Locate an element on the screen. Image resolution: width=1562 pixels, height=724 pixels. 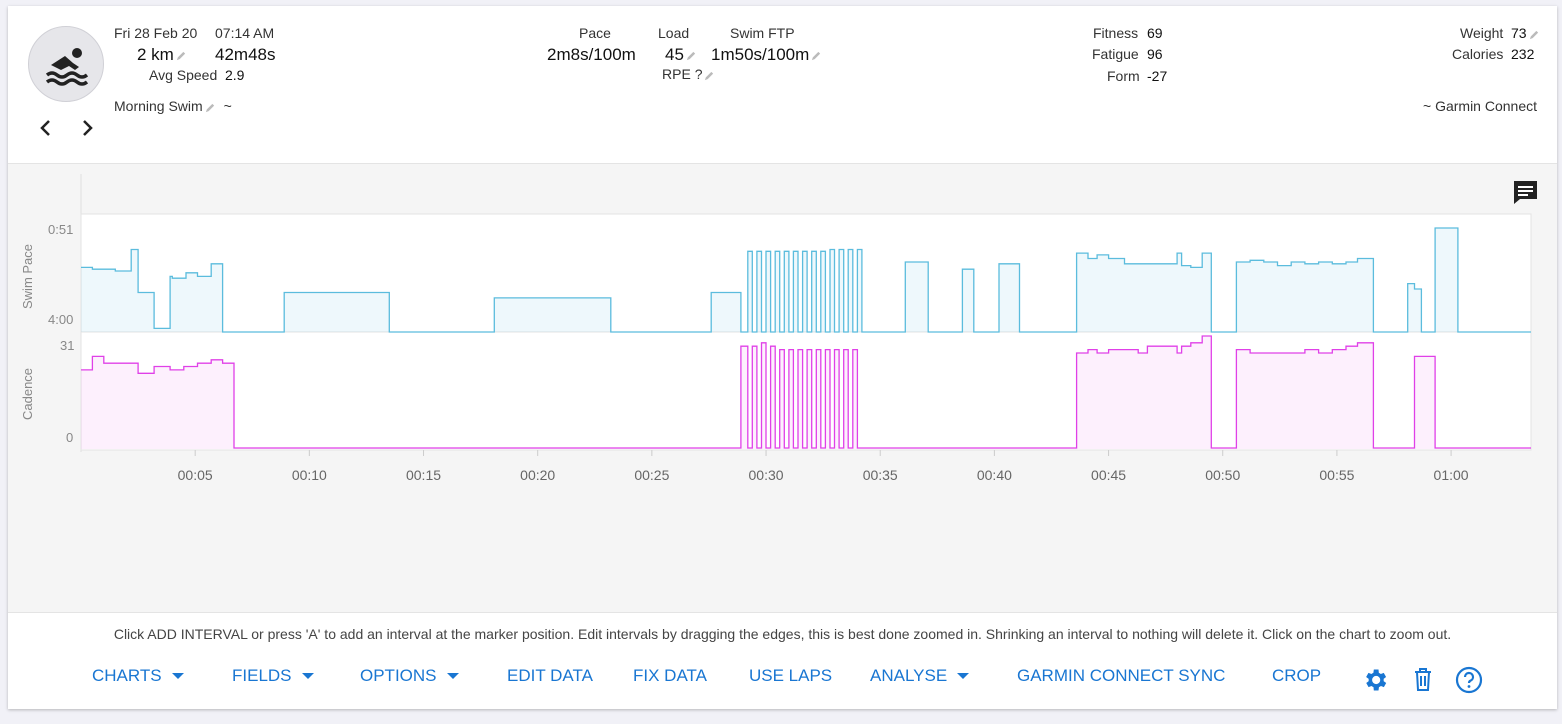
ftp-label: Swim FTP is located at coordinates (762, 33).